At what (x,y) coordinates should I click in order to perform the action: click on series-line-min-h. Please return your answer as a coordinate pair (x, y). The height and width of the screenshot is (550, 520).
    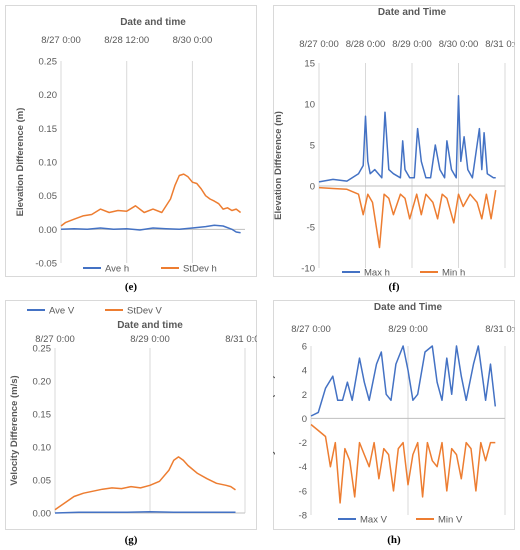
    Looking at the image, I should click on (407, 217).